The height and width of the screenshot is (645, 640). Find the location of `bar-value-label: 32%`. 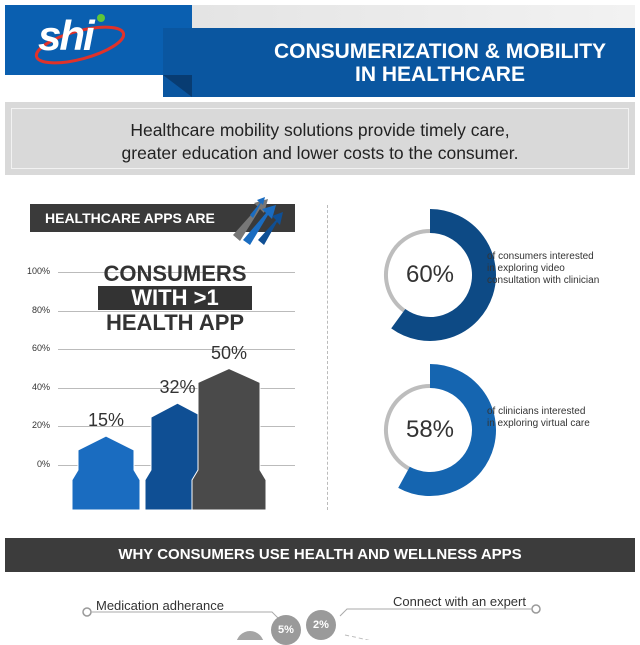

bar-value-label: 32% is located at coordinates (177, 387).